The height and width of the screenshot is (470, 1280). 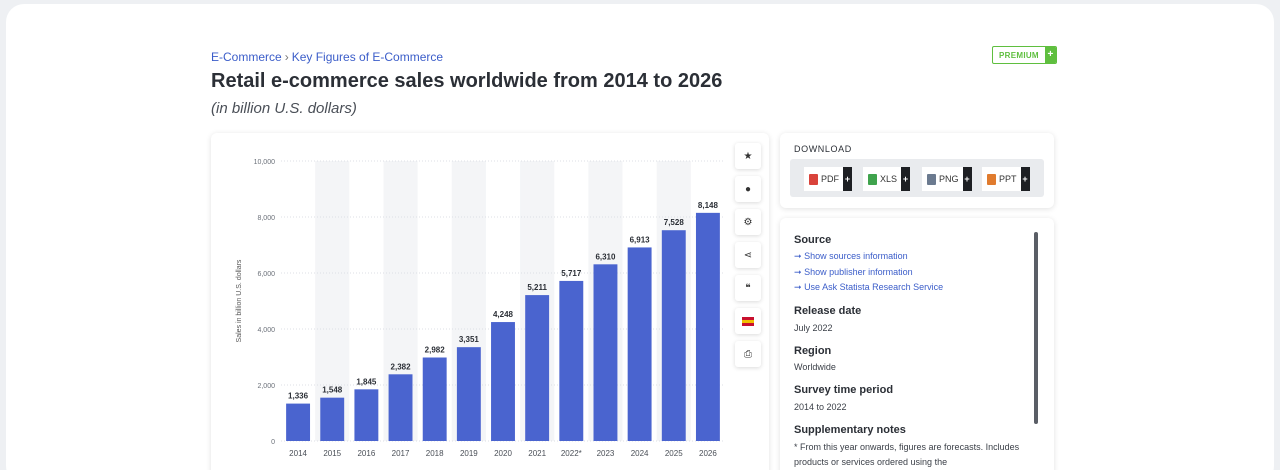 What do you see at coordinates (640, 239) in the screenshot?
I see `bar-value-label: 6,913` at bounding box center [640, 239].